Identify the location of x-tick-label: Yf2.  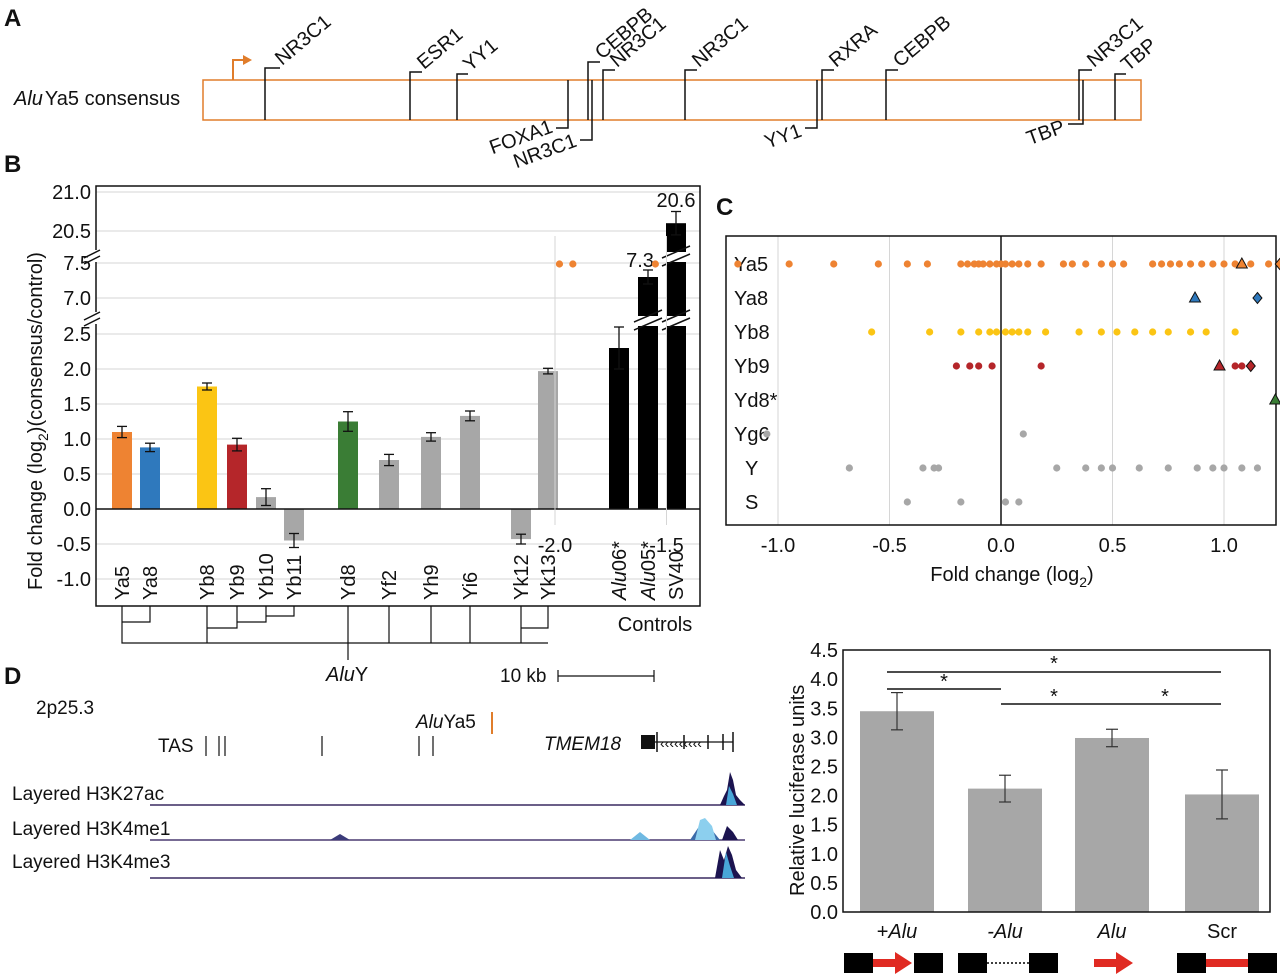
(390, 585).